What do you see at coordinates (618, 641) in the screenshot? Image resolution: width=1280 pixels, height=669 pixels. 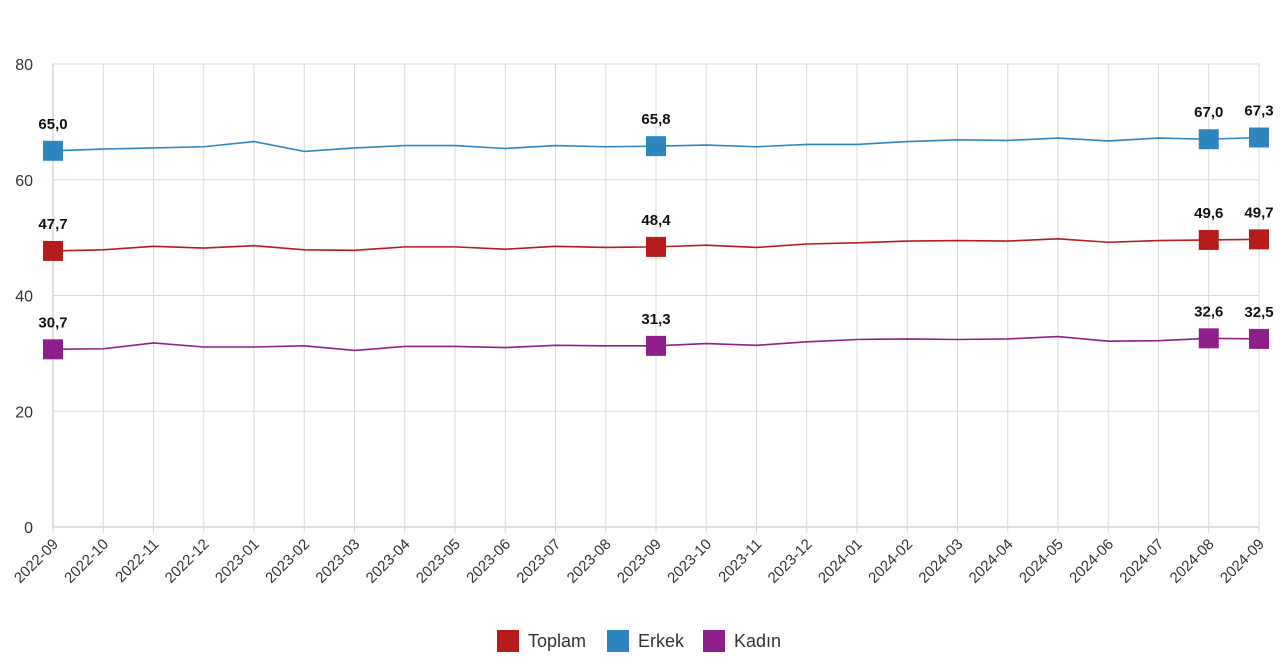 I see `legend-swatch-erkek` at bounding box center [618, 641].